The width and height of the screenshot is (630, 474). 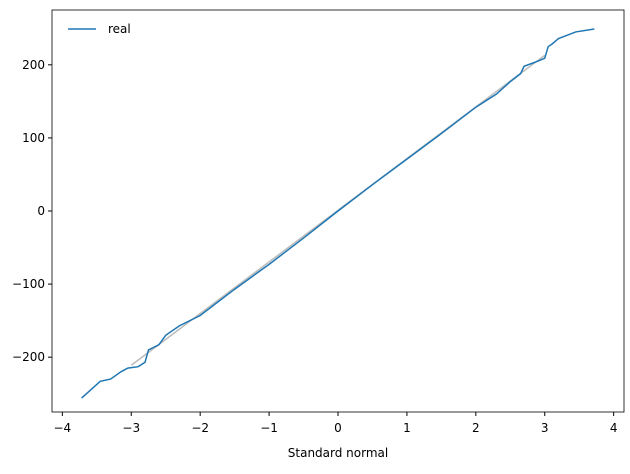 What do you see at coordinates (338, 453) in the screenshot?
I see `x-axis-label: Standard normal` at bounding box center [338, 453].